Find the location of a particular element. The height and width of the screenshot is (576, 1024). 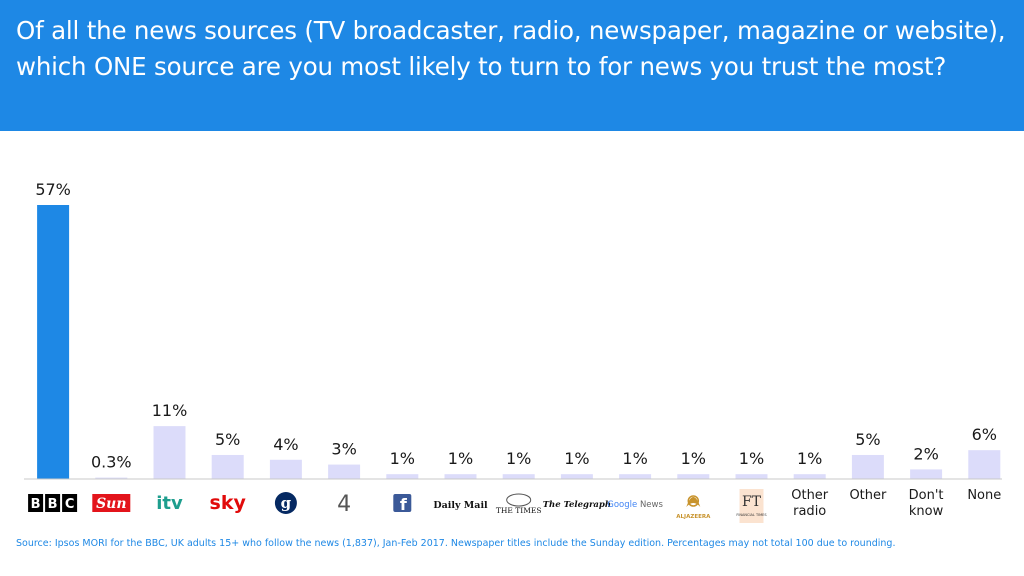

bar-facebook is located at coordinates (402, 476).